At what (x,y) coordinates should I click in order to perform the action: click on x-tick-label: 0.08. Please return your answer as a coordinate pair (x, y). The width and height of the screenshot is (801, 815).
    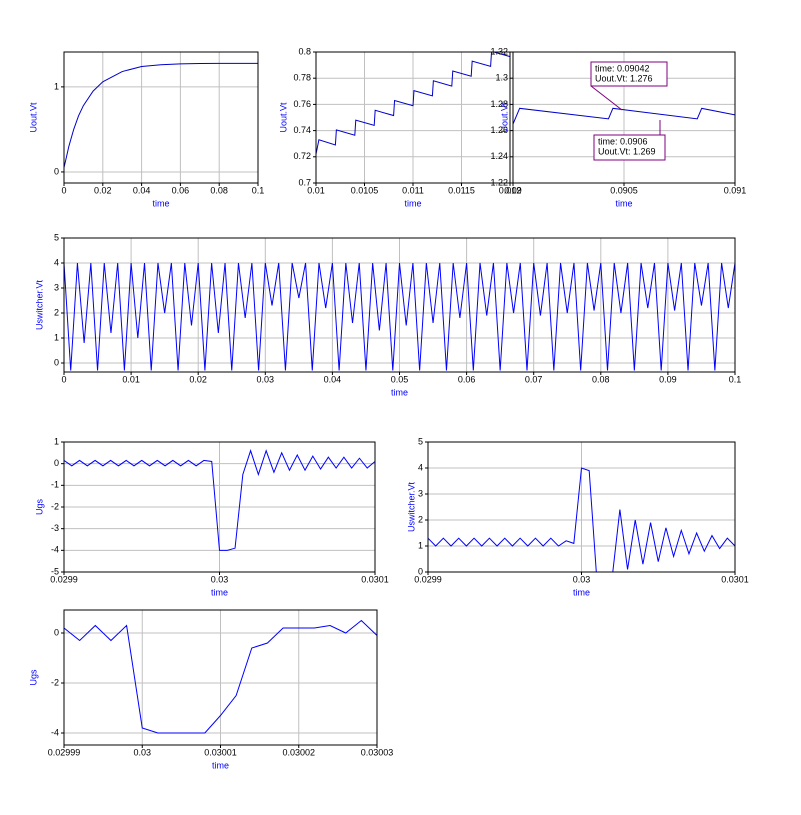
    Looking at the image, I should click on (219, 190).